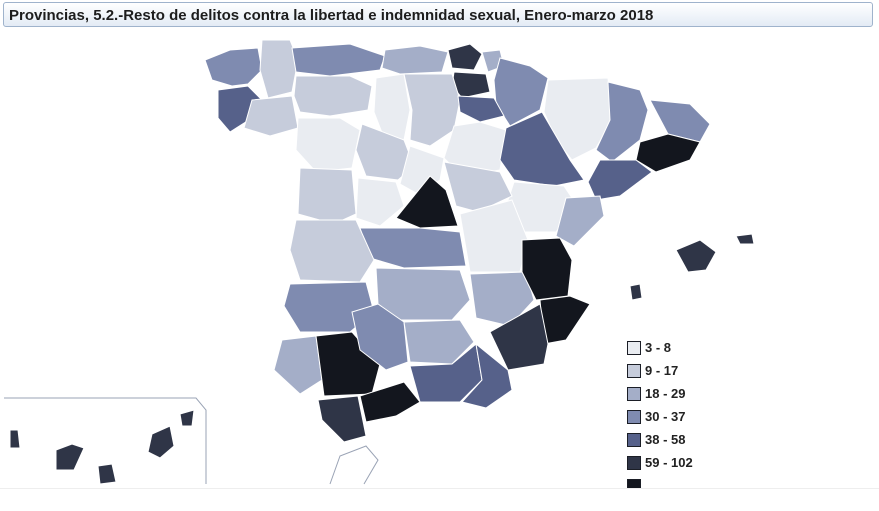 Image resolution: width=879 pixels, height=511 pixels. I want to click on legend-label: 38 - 58, so click(665, 439).